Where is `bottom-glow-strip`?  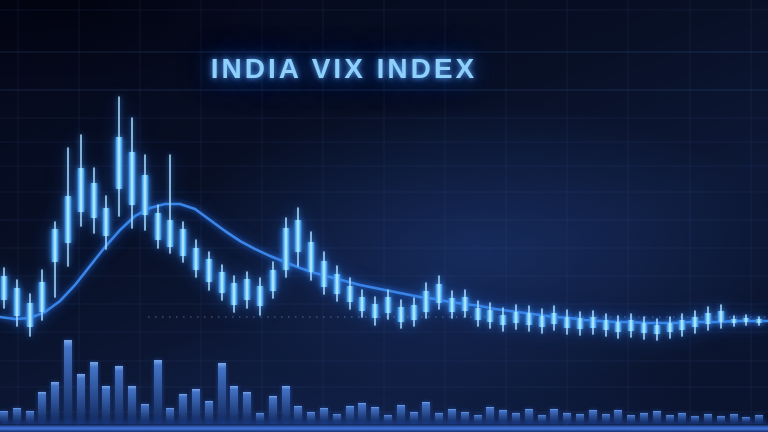 bottom-glow-strip is located at coordinates (384, 428).